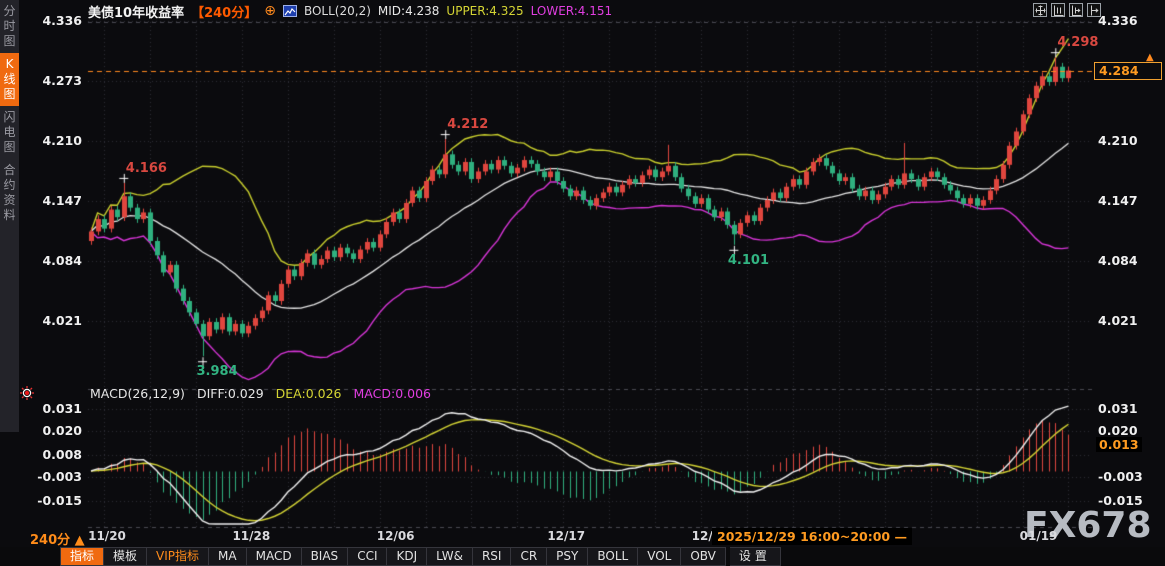  I want to click on footer-tab-macd: MACD, so click(274, 556).